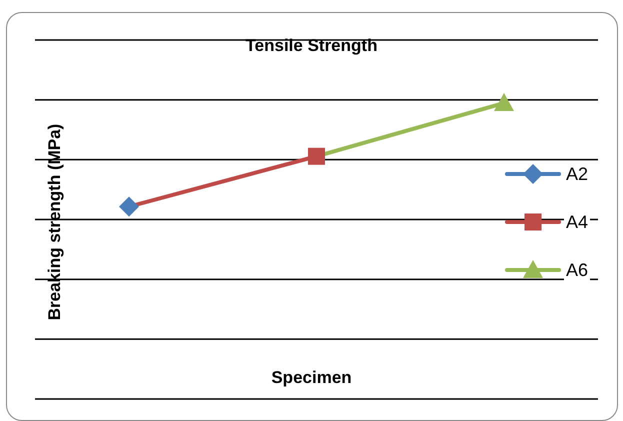 The image size is (623, 421). Describe the element at coordinates (577, 222) in the screenshot. I see `legend-label: A4` at that location.